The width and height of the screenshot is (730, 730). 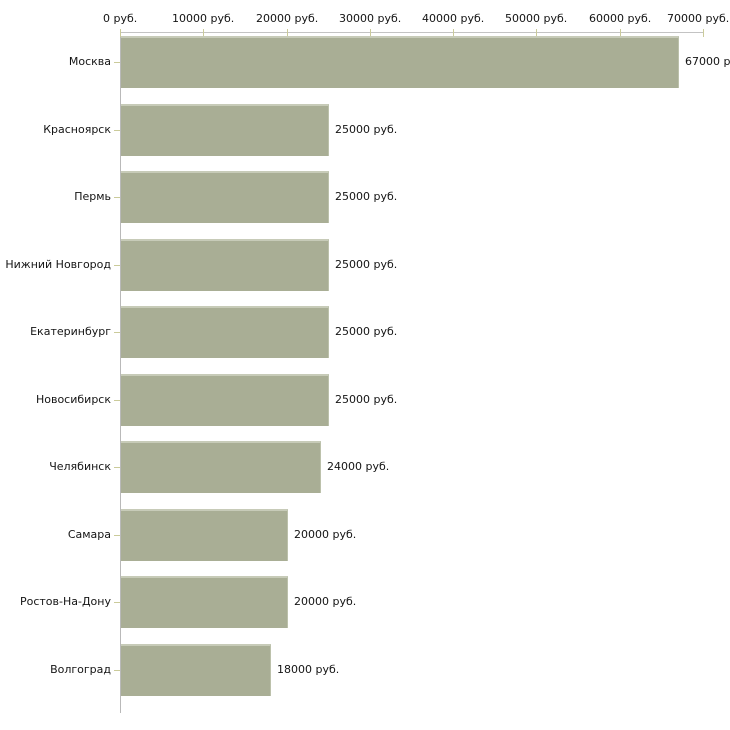 I want to click on x-axis-tick-label: 70000 руб., so click(x=698, y=18).